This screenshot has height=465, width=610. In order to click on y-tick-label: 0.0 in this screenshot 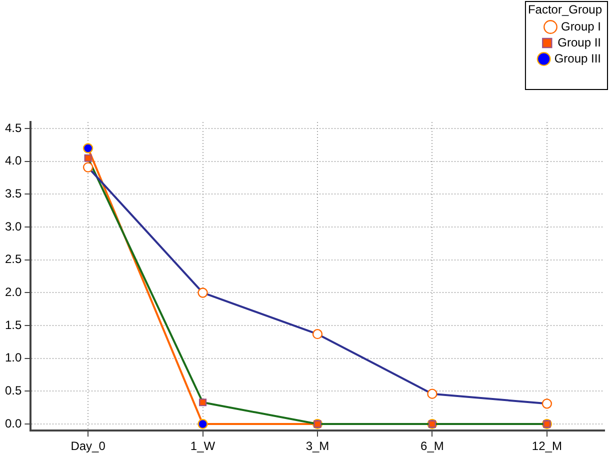, I will do `click(13, 423)`.